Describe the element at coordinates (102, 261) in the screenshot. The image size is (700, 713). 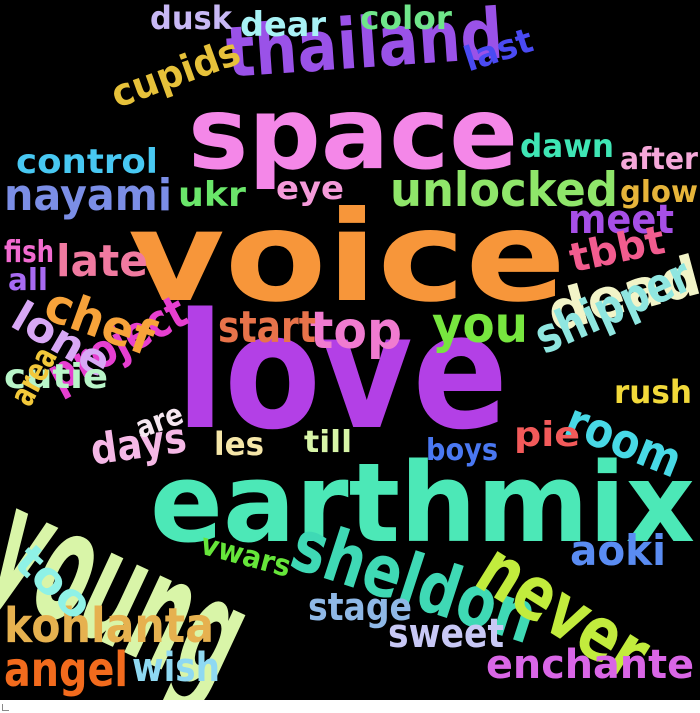
I see `cloud-word-late: late` at that location.